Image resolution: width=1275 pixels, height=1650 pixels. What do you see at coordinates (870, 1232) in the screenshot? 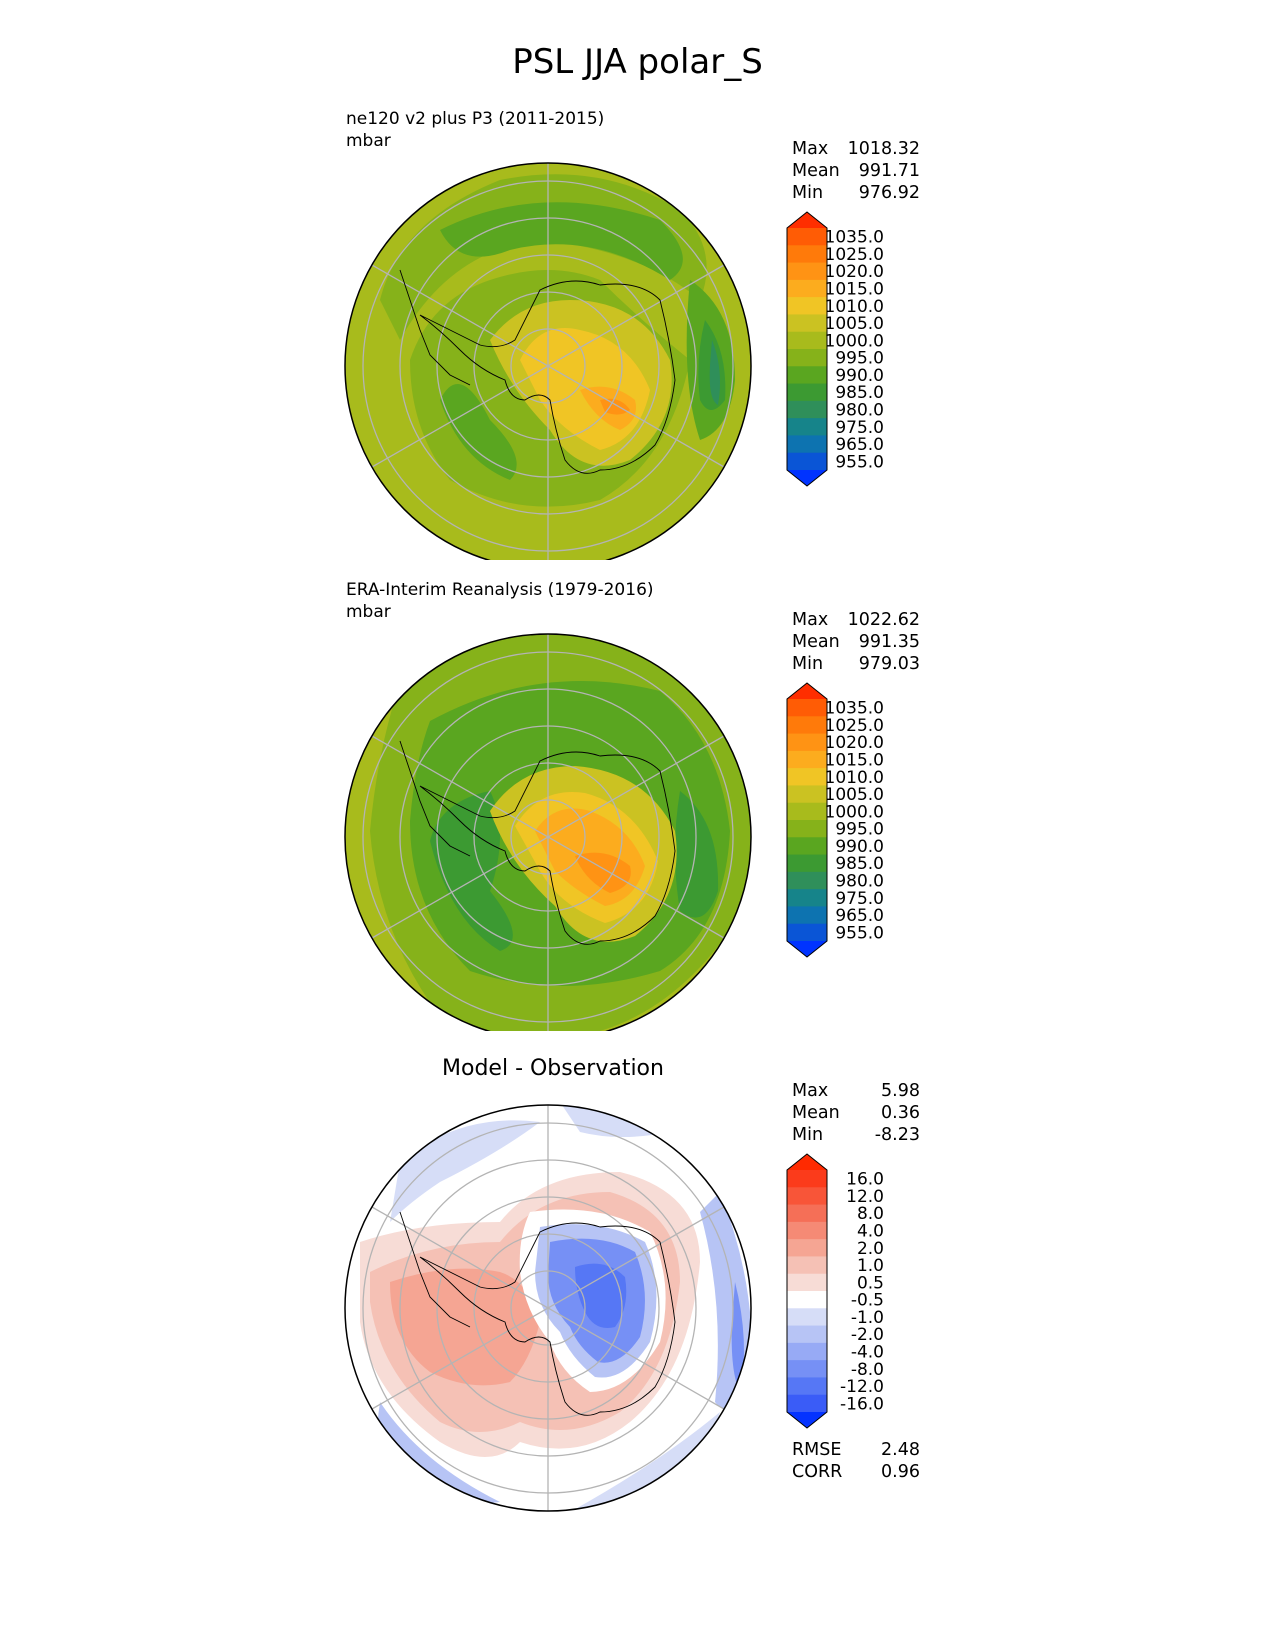
I see `colorbar-tick-label: 4.0` at bounding box center [870, 1232].